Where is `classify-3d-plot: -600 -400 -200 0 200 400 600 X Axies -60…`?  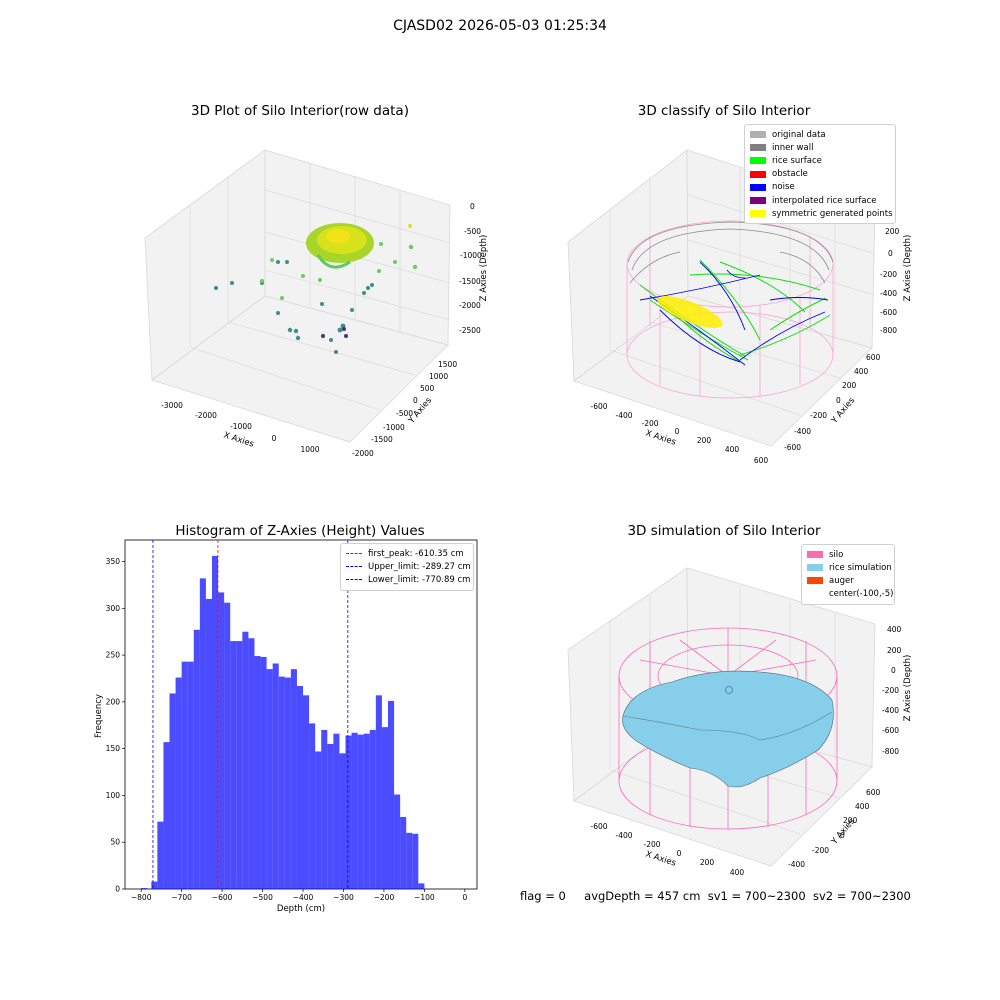 classify-3d-plot: -600 -400 -200 0 200 400 600 X Axies -60… is located at coordinates (740, 305).